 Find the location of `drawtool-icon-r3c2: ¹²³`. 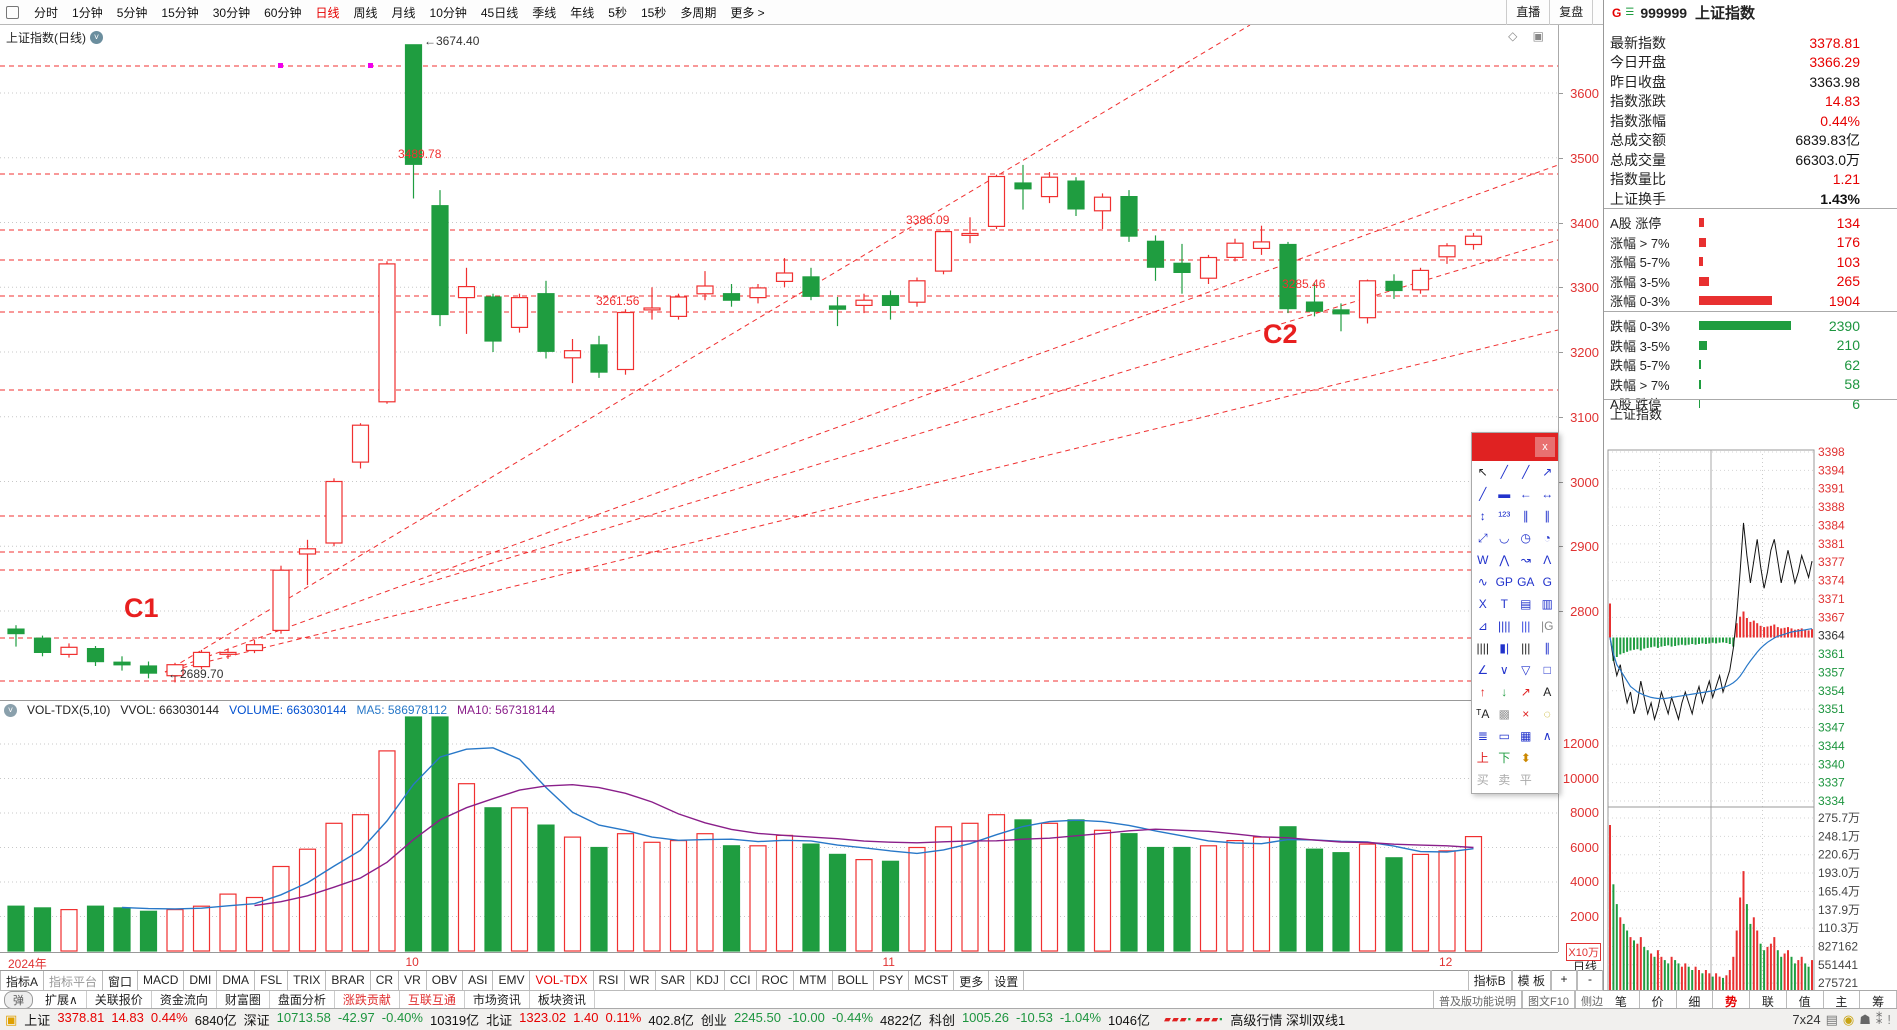

drawtool-icon-r3c2: ¹²³ is located at coordinates (1504, 516).